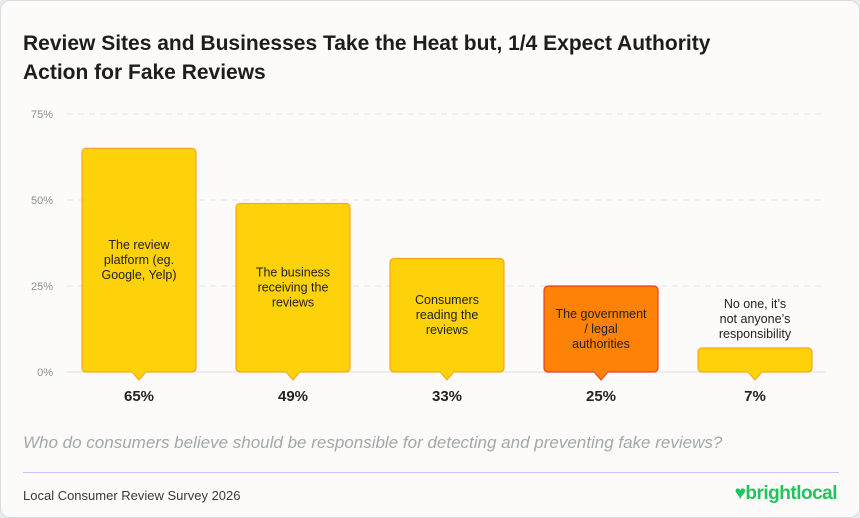 This screenshot has width=860, height=518. What do you see at coordinates (755, 319) in the screenshot?
I see `category-label: No one, it’s not anyone’s responsibility` at bounding box center [755, 319].